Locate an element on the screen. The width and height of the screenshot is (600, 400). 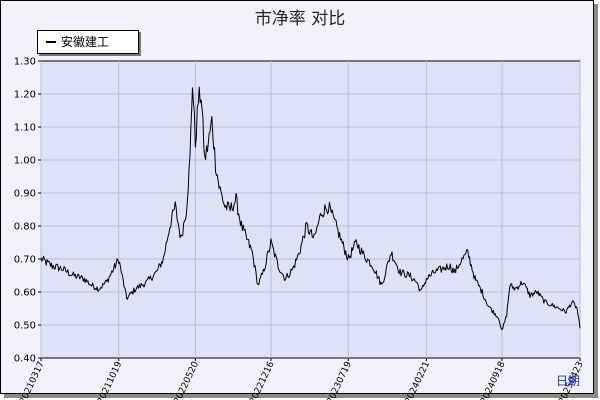
y-tick-label: 1.30 is located at coordinates (25, 62).